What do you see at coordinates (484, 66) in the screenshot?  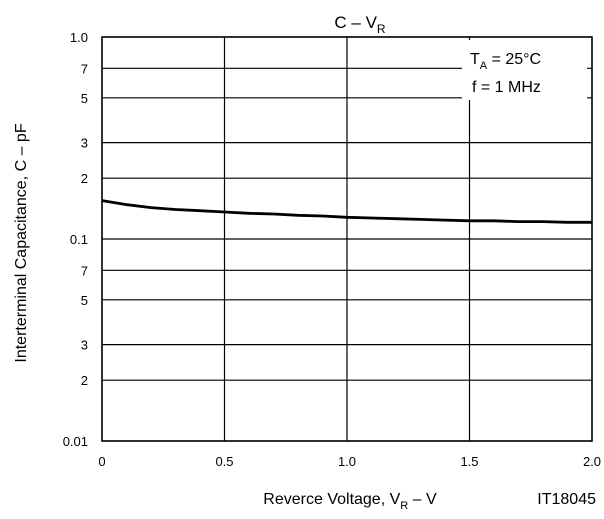 I see `annotation-temp-sub: A` at bounding box center [484, 66].